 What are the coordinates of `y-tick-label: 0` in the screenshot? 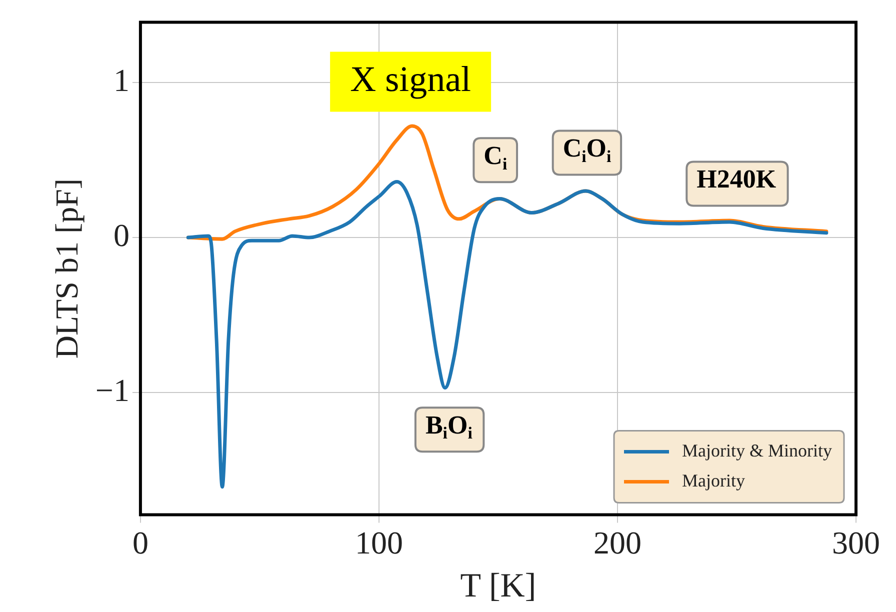 It's located at (121, 234).